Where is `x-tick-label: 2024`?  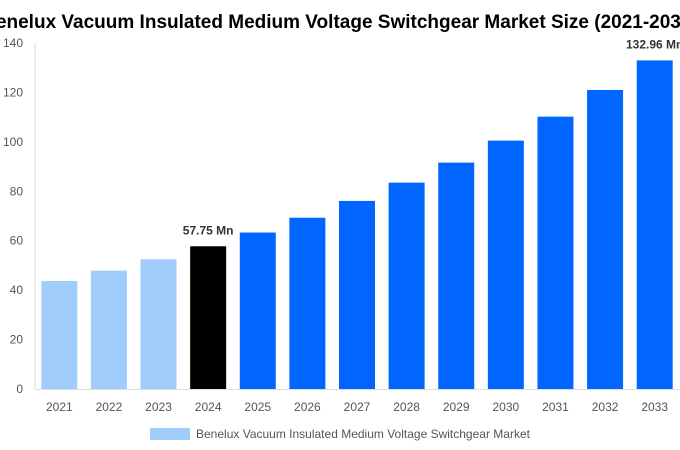
x-tick-label: 2024 is located at coordinates (208, 407).